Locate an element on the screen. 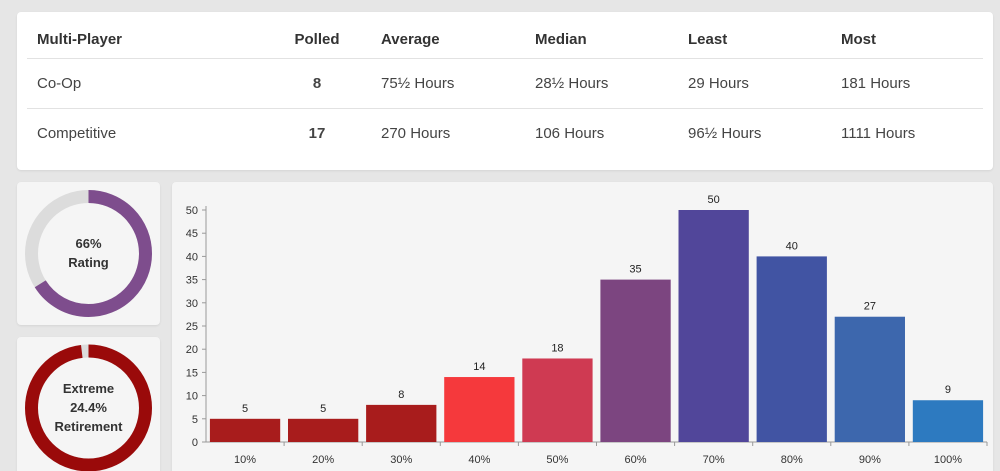 Image resolution: width=1000 pixels, height=471 pixels. header-polled: Polled is located at coordinates (317, 40).